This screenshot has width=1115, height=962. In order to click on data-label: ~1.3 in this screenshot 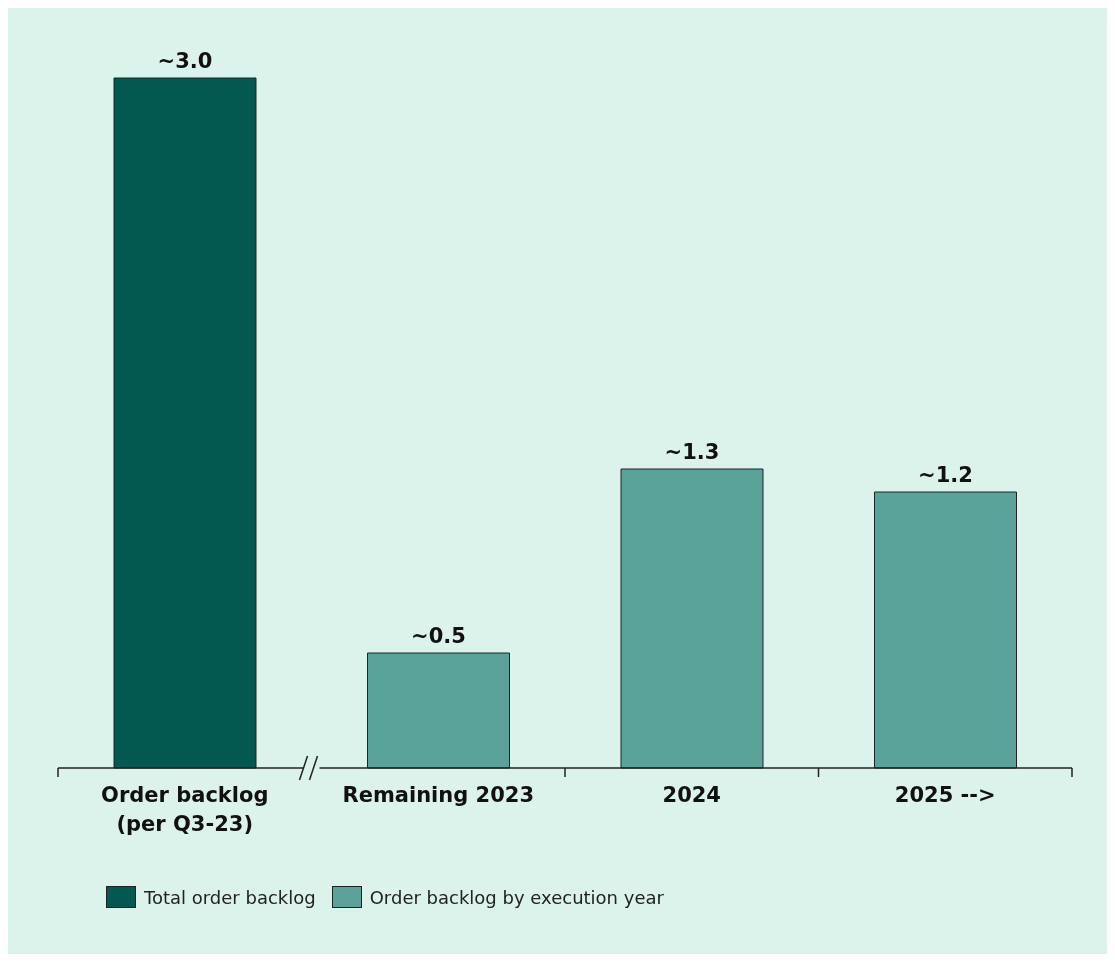, I will do `click(692, 452)`.